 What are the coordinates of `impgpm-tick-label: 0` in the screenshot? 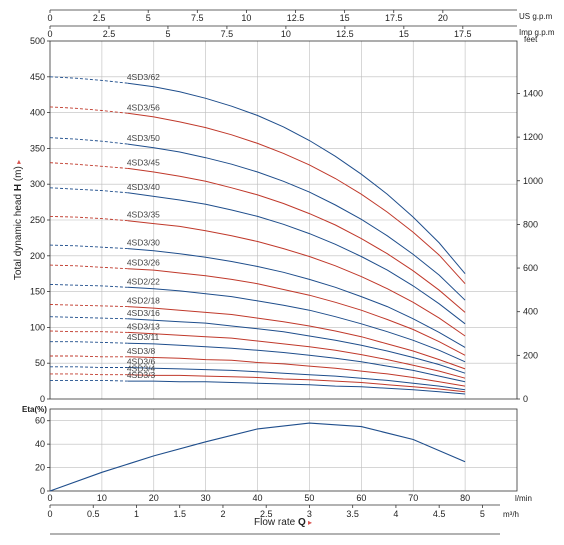 It's located at (49, 34).